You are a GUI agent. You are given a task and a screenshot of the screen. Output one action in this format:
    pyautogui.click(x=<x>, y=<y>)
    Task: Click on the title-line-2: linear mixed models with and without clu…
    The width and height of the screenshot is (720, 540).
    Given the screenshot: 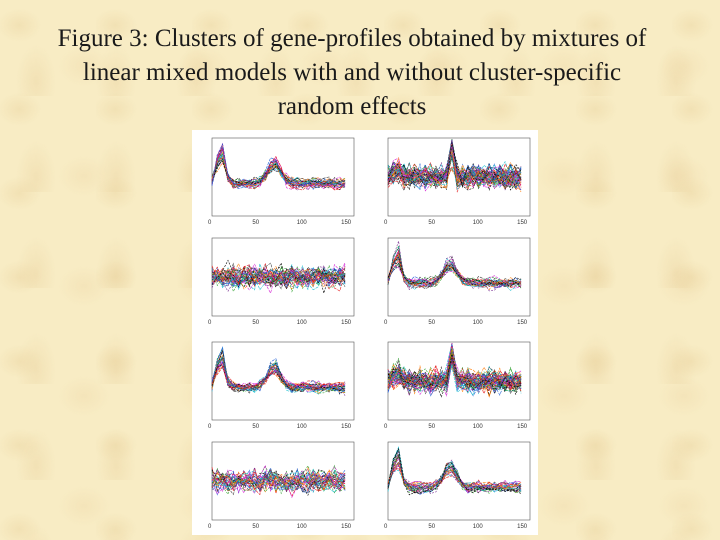 What is the action you would take?
    pyautogui.click(x=352, y=72)
    